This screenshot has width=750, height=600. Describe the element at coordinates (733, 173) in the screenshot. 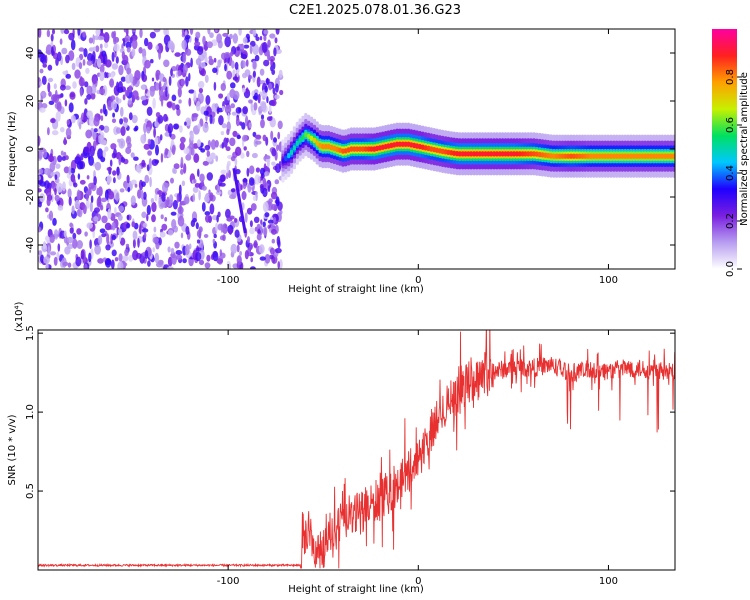

I see `colorbar-ticks: 0.0 0.2 0.4 0.6 0.8` at that location.